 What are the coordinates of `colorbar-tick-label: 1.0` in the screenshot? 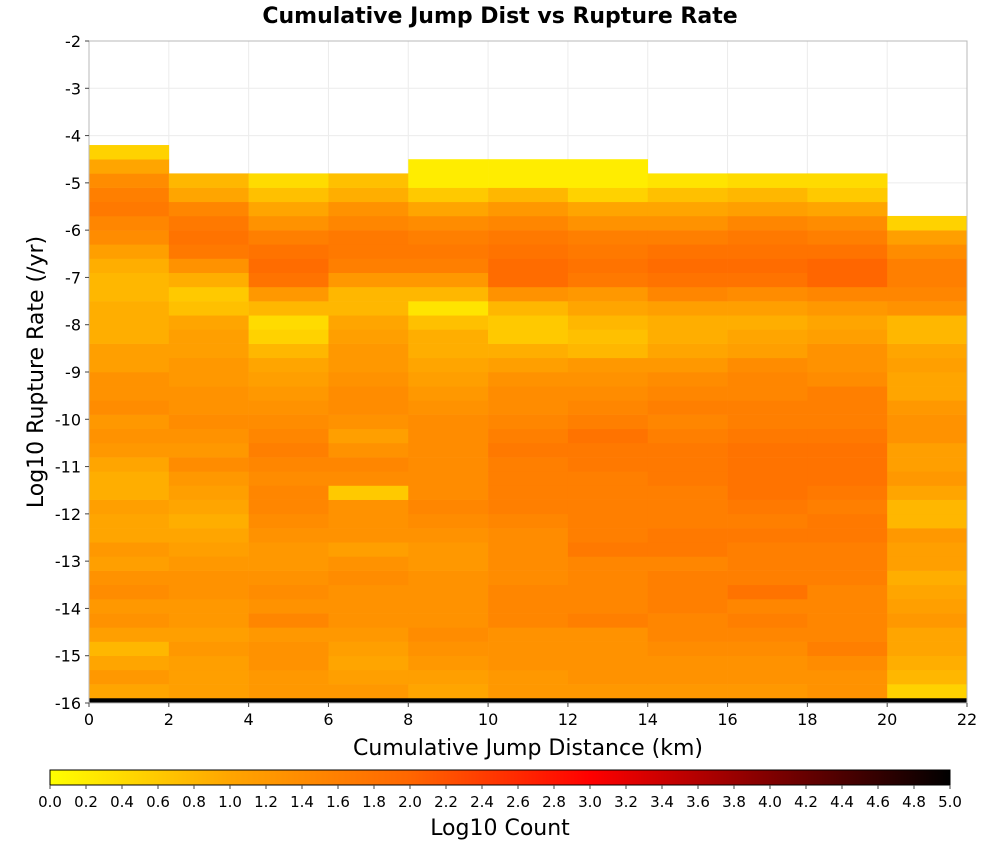 It's located at (230, 802).